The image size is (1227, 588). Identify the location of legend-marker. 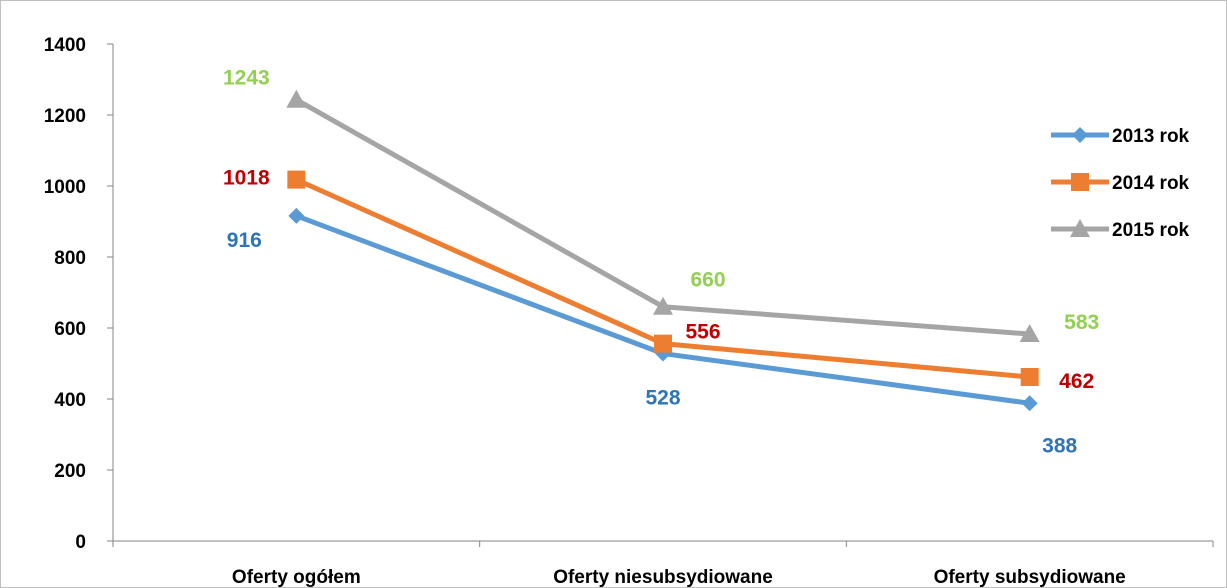
(1080, 182).